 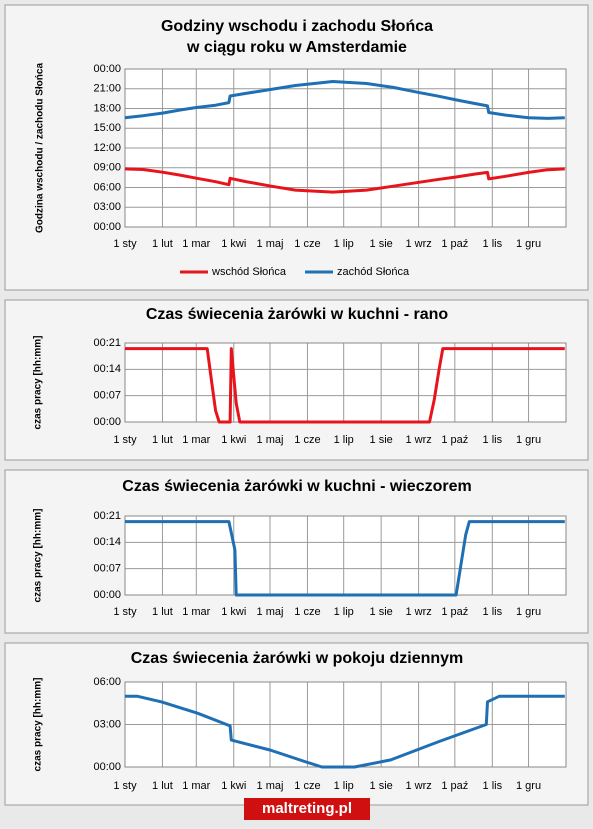 I want to click on chart-title: w ciągu roku w Amsterdamie, so click(x=296, y=47).